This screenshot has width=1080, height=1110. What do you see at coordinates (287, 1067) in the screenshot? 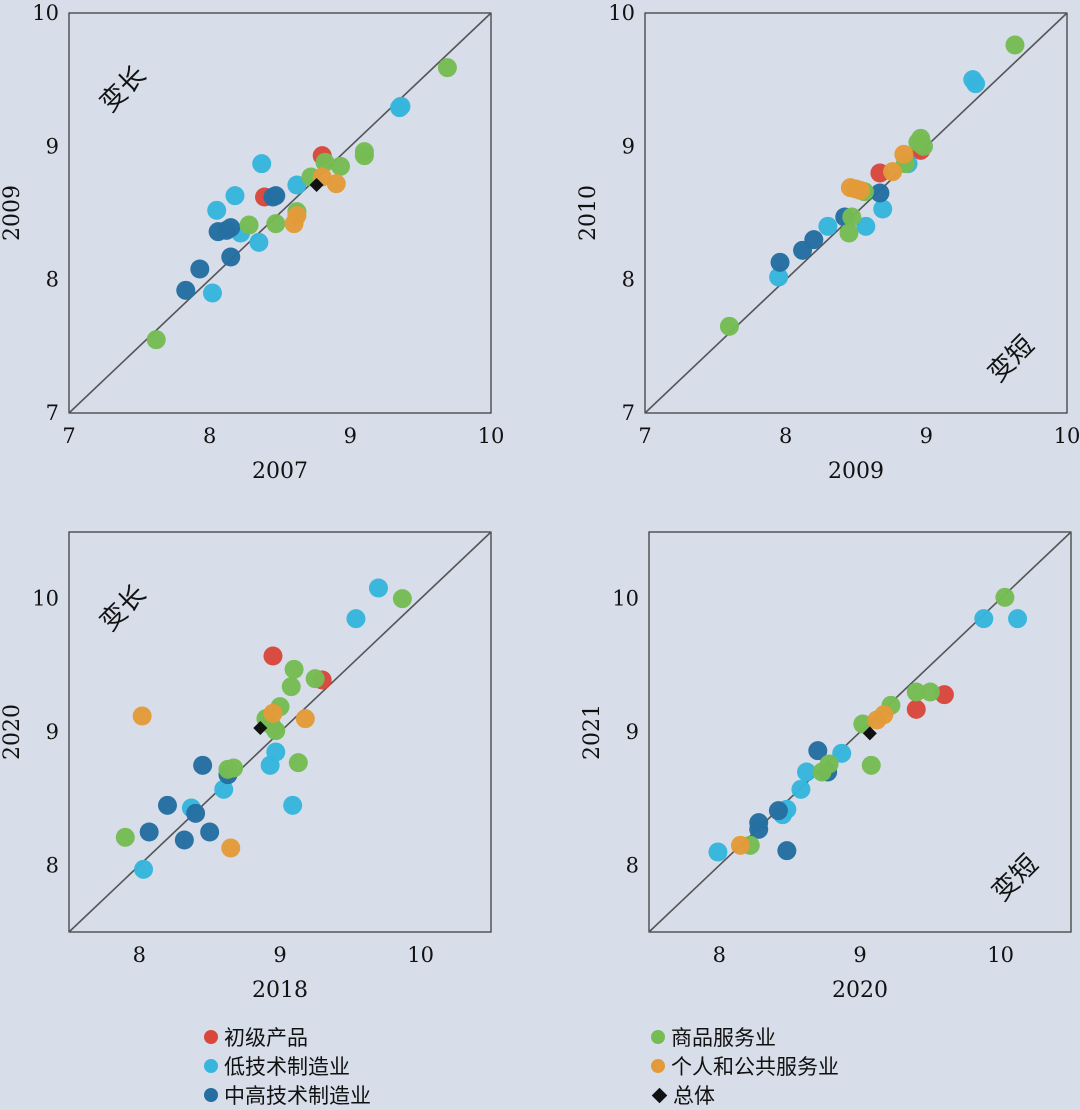
I see `legend-label: 低技术制造业` at bounding box center [287, 1067].